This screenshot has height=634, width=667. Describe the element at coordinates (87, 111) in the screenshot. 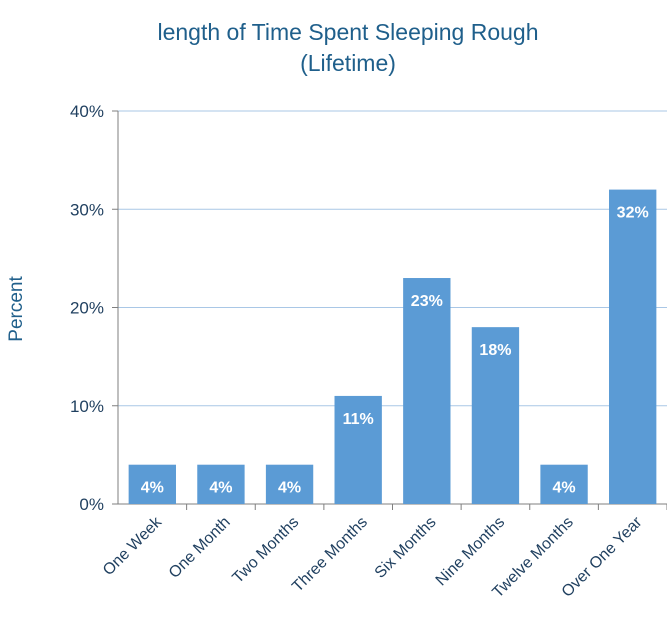

I see `y-tick-label: 40%` at that location.